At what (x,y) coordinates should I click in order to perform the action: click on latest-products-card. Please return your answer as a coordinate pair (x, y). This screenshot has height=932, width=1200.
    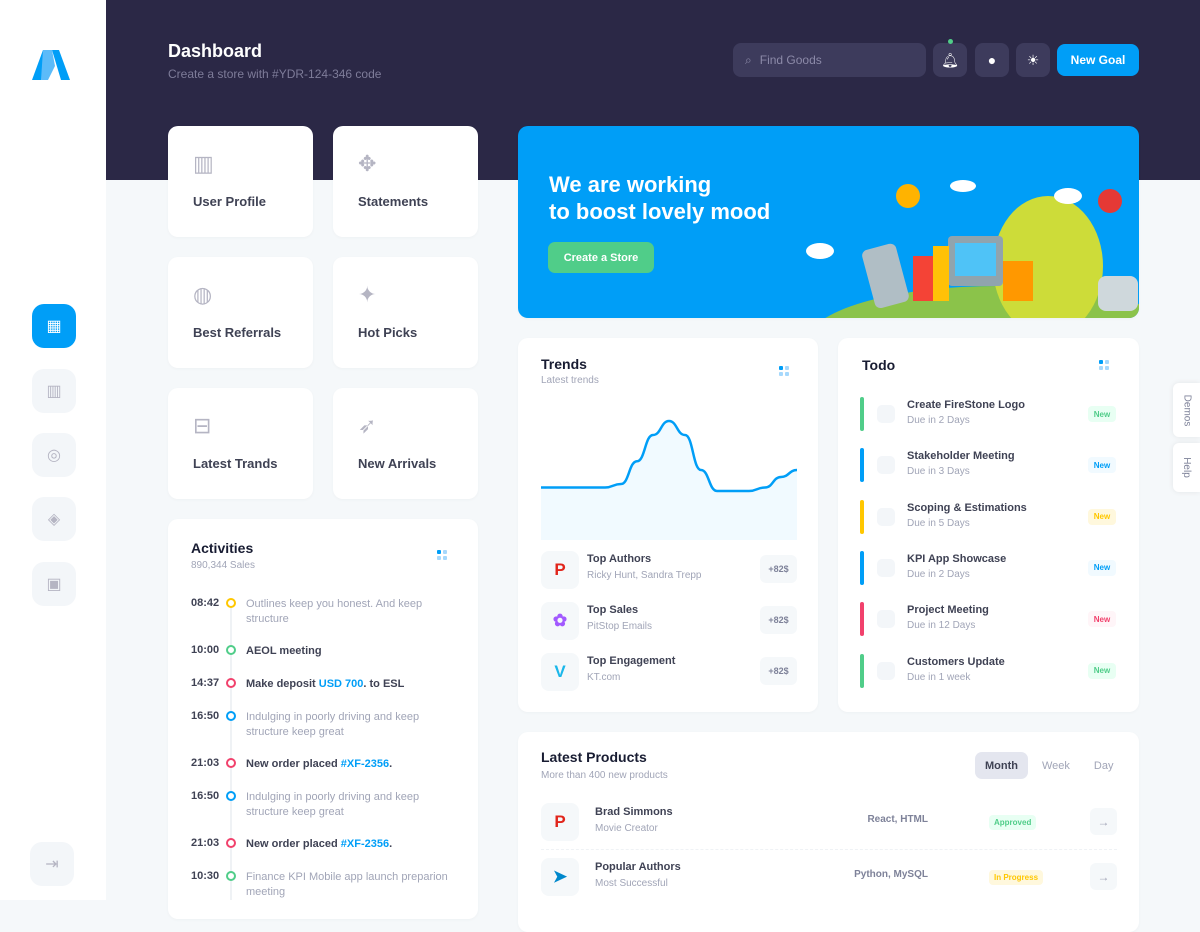
    Looking at the image, I should click on (828, 832).